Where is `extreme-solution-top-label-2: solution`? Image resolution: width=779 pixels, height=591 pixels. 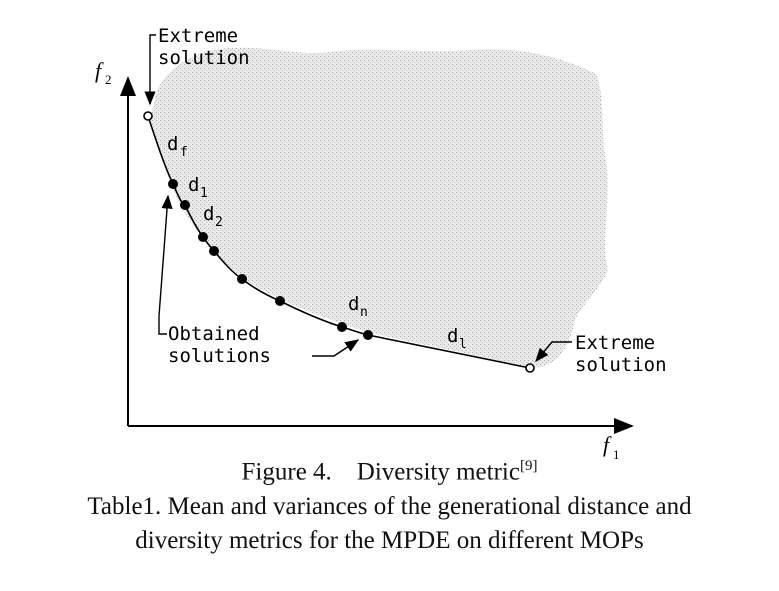 extreme-solution-top-label-2: solution is located at coordinates (204, 58).